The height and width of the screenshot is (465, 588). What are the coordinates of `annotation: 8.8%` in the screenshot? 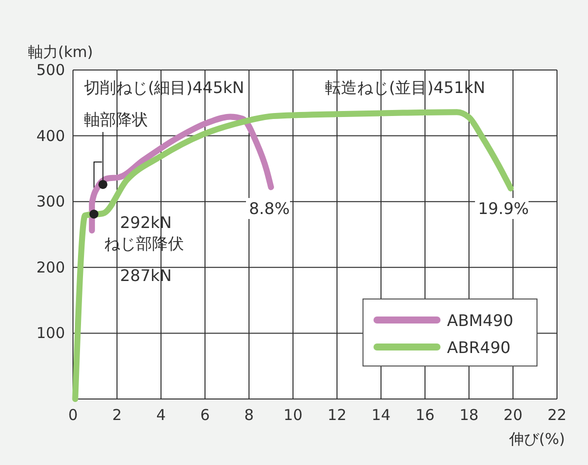 It's located at (269, 208).